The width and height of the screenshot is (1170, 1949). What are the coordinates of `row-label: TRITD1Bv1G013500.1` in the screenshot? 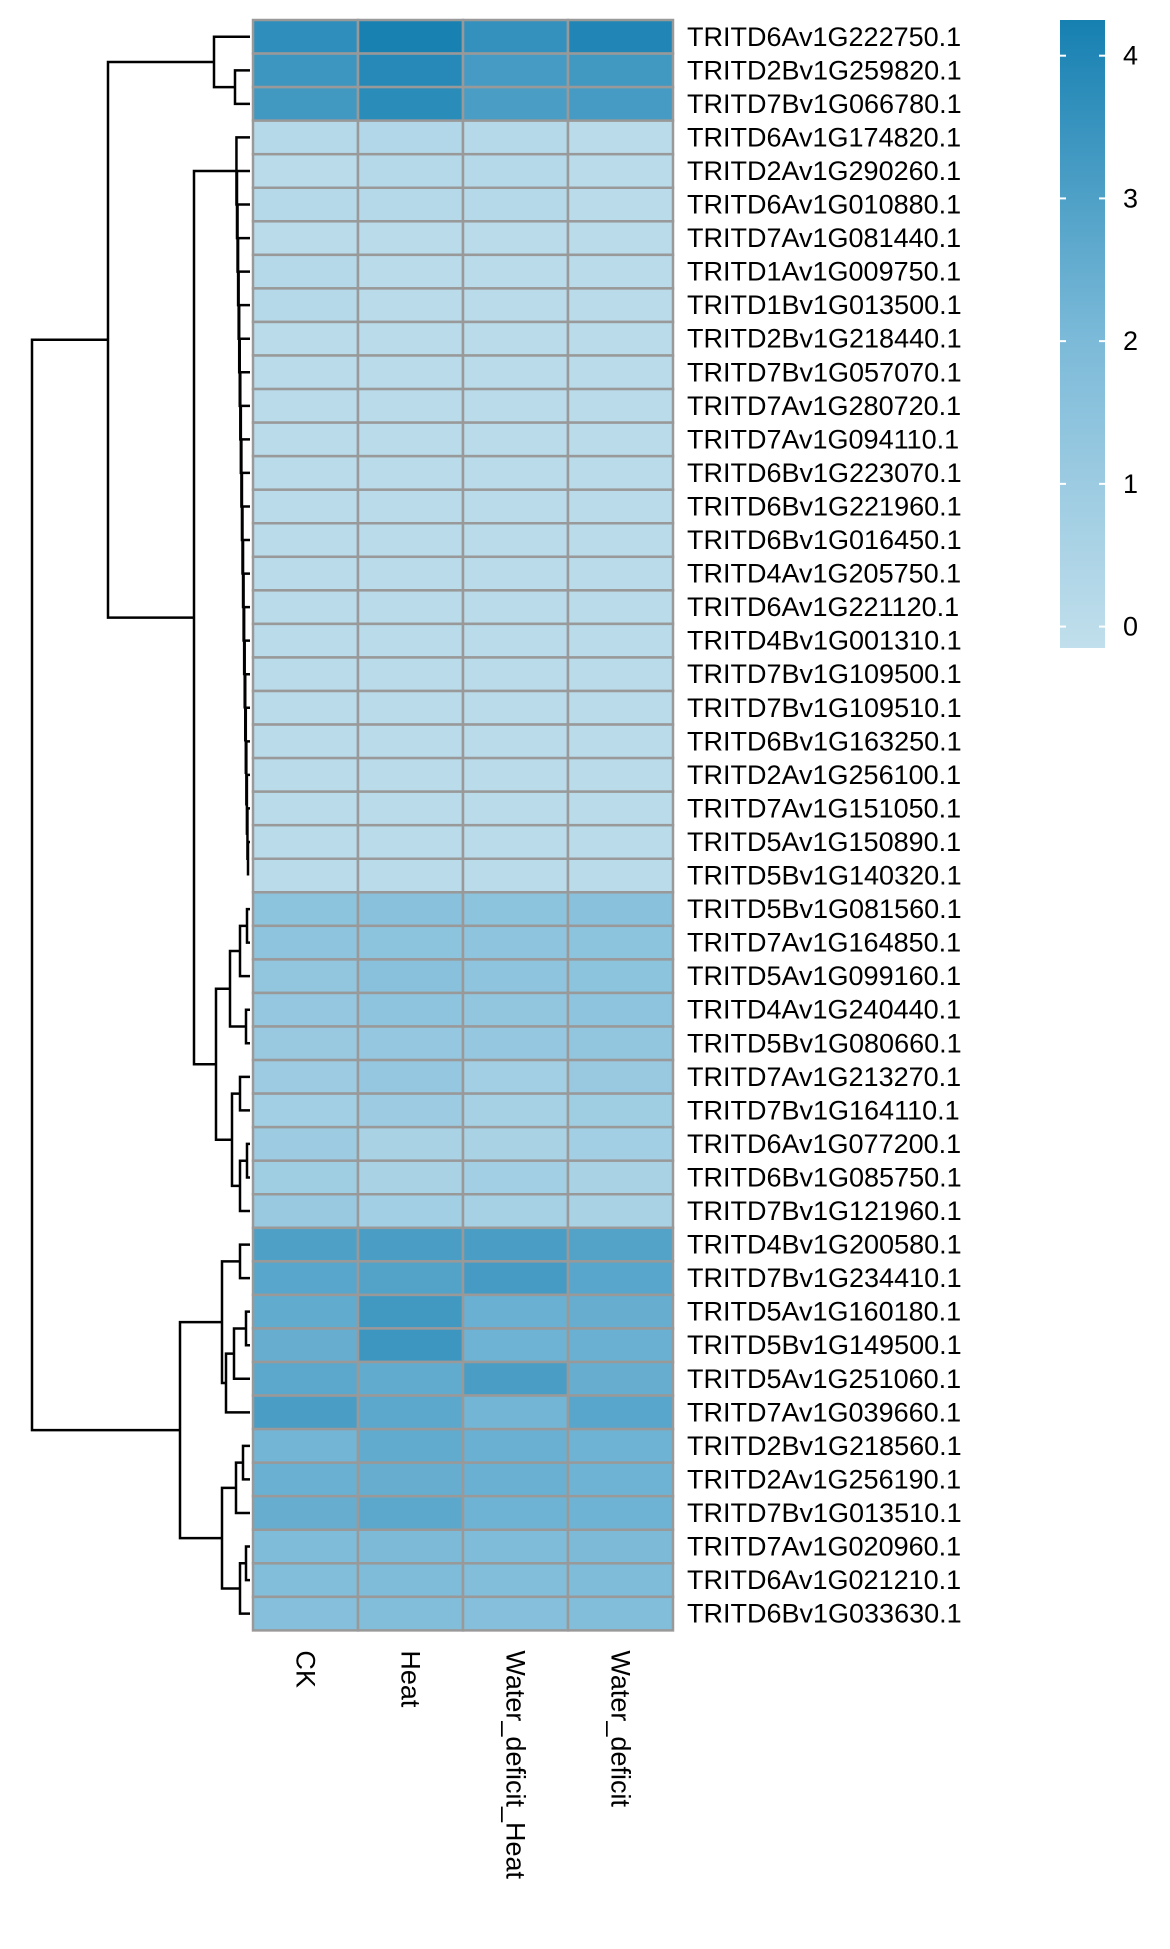 It's located at (824, 305).